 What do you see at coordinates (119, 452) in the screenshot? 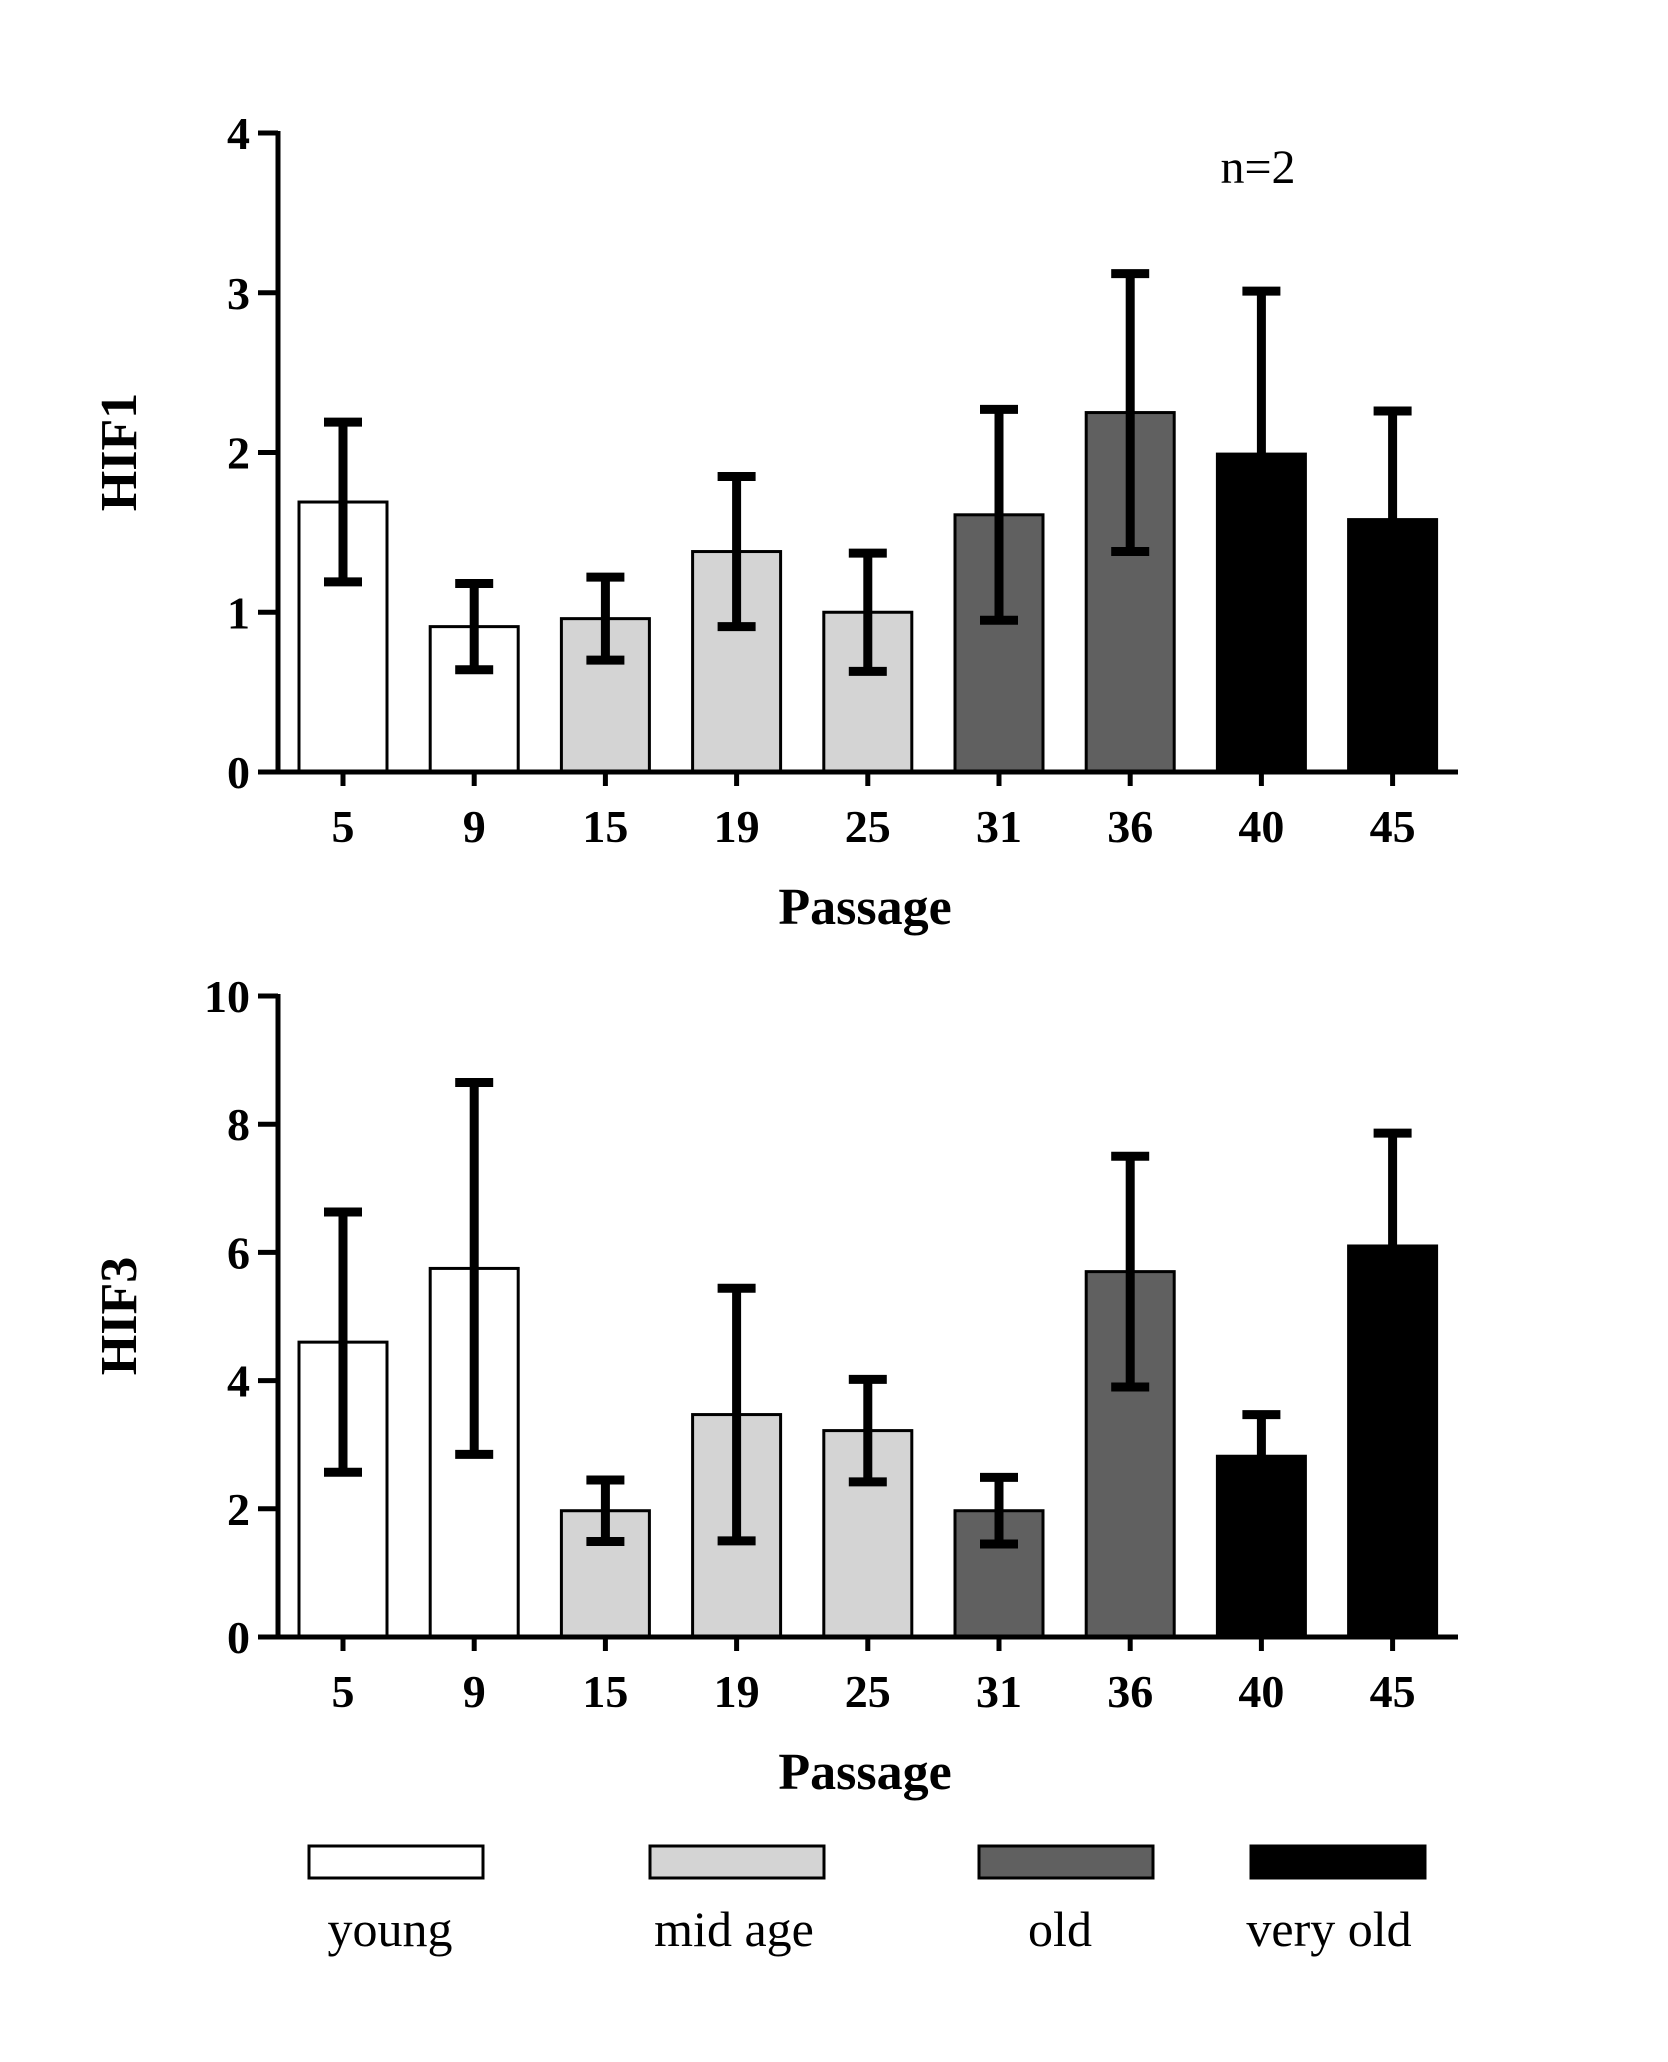
I see `y-axis-title: HIF1` at bounding box center [119, 452].